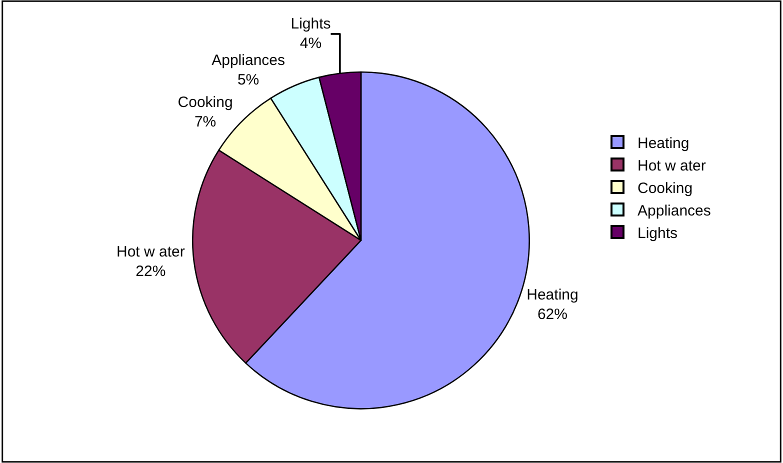 The height and width of the screenshot is (463, 783). Describe the element at coordinates (150, 251) in the screenshot. I see `slice-label: Hot w ater` at that location.